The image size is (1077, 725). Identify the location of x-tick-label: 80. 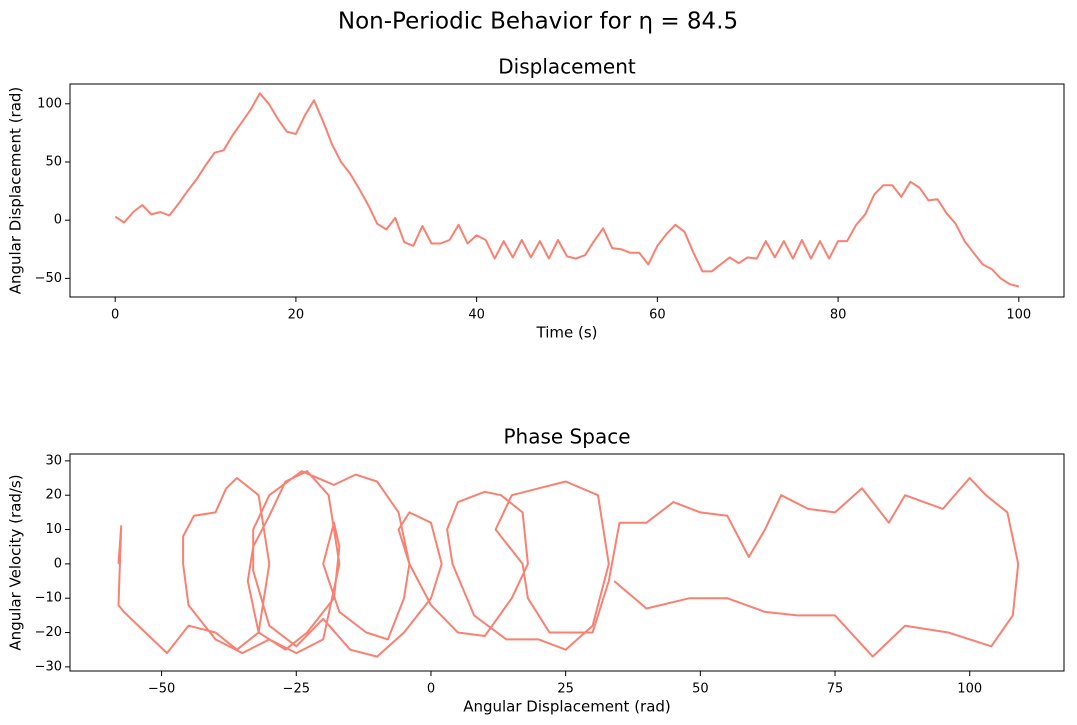
(838, 315).